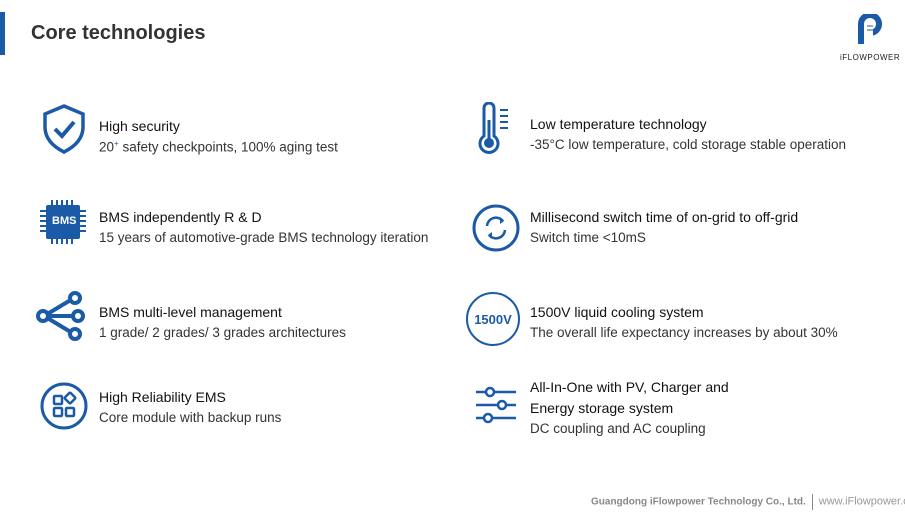  Describe the element at coordinates (64, 406) in the screenshot. I see `module-grid-icon` at that location.